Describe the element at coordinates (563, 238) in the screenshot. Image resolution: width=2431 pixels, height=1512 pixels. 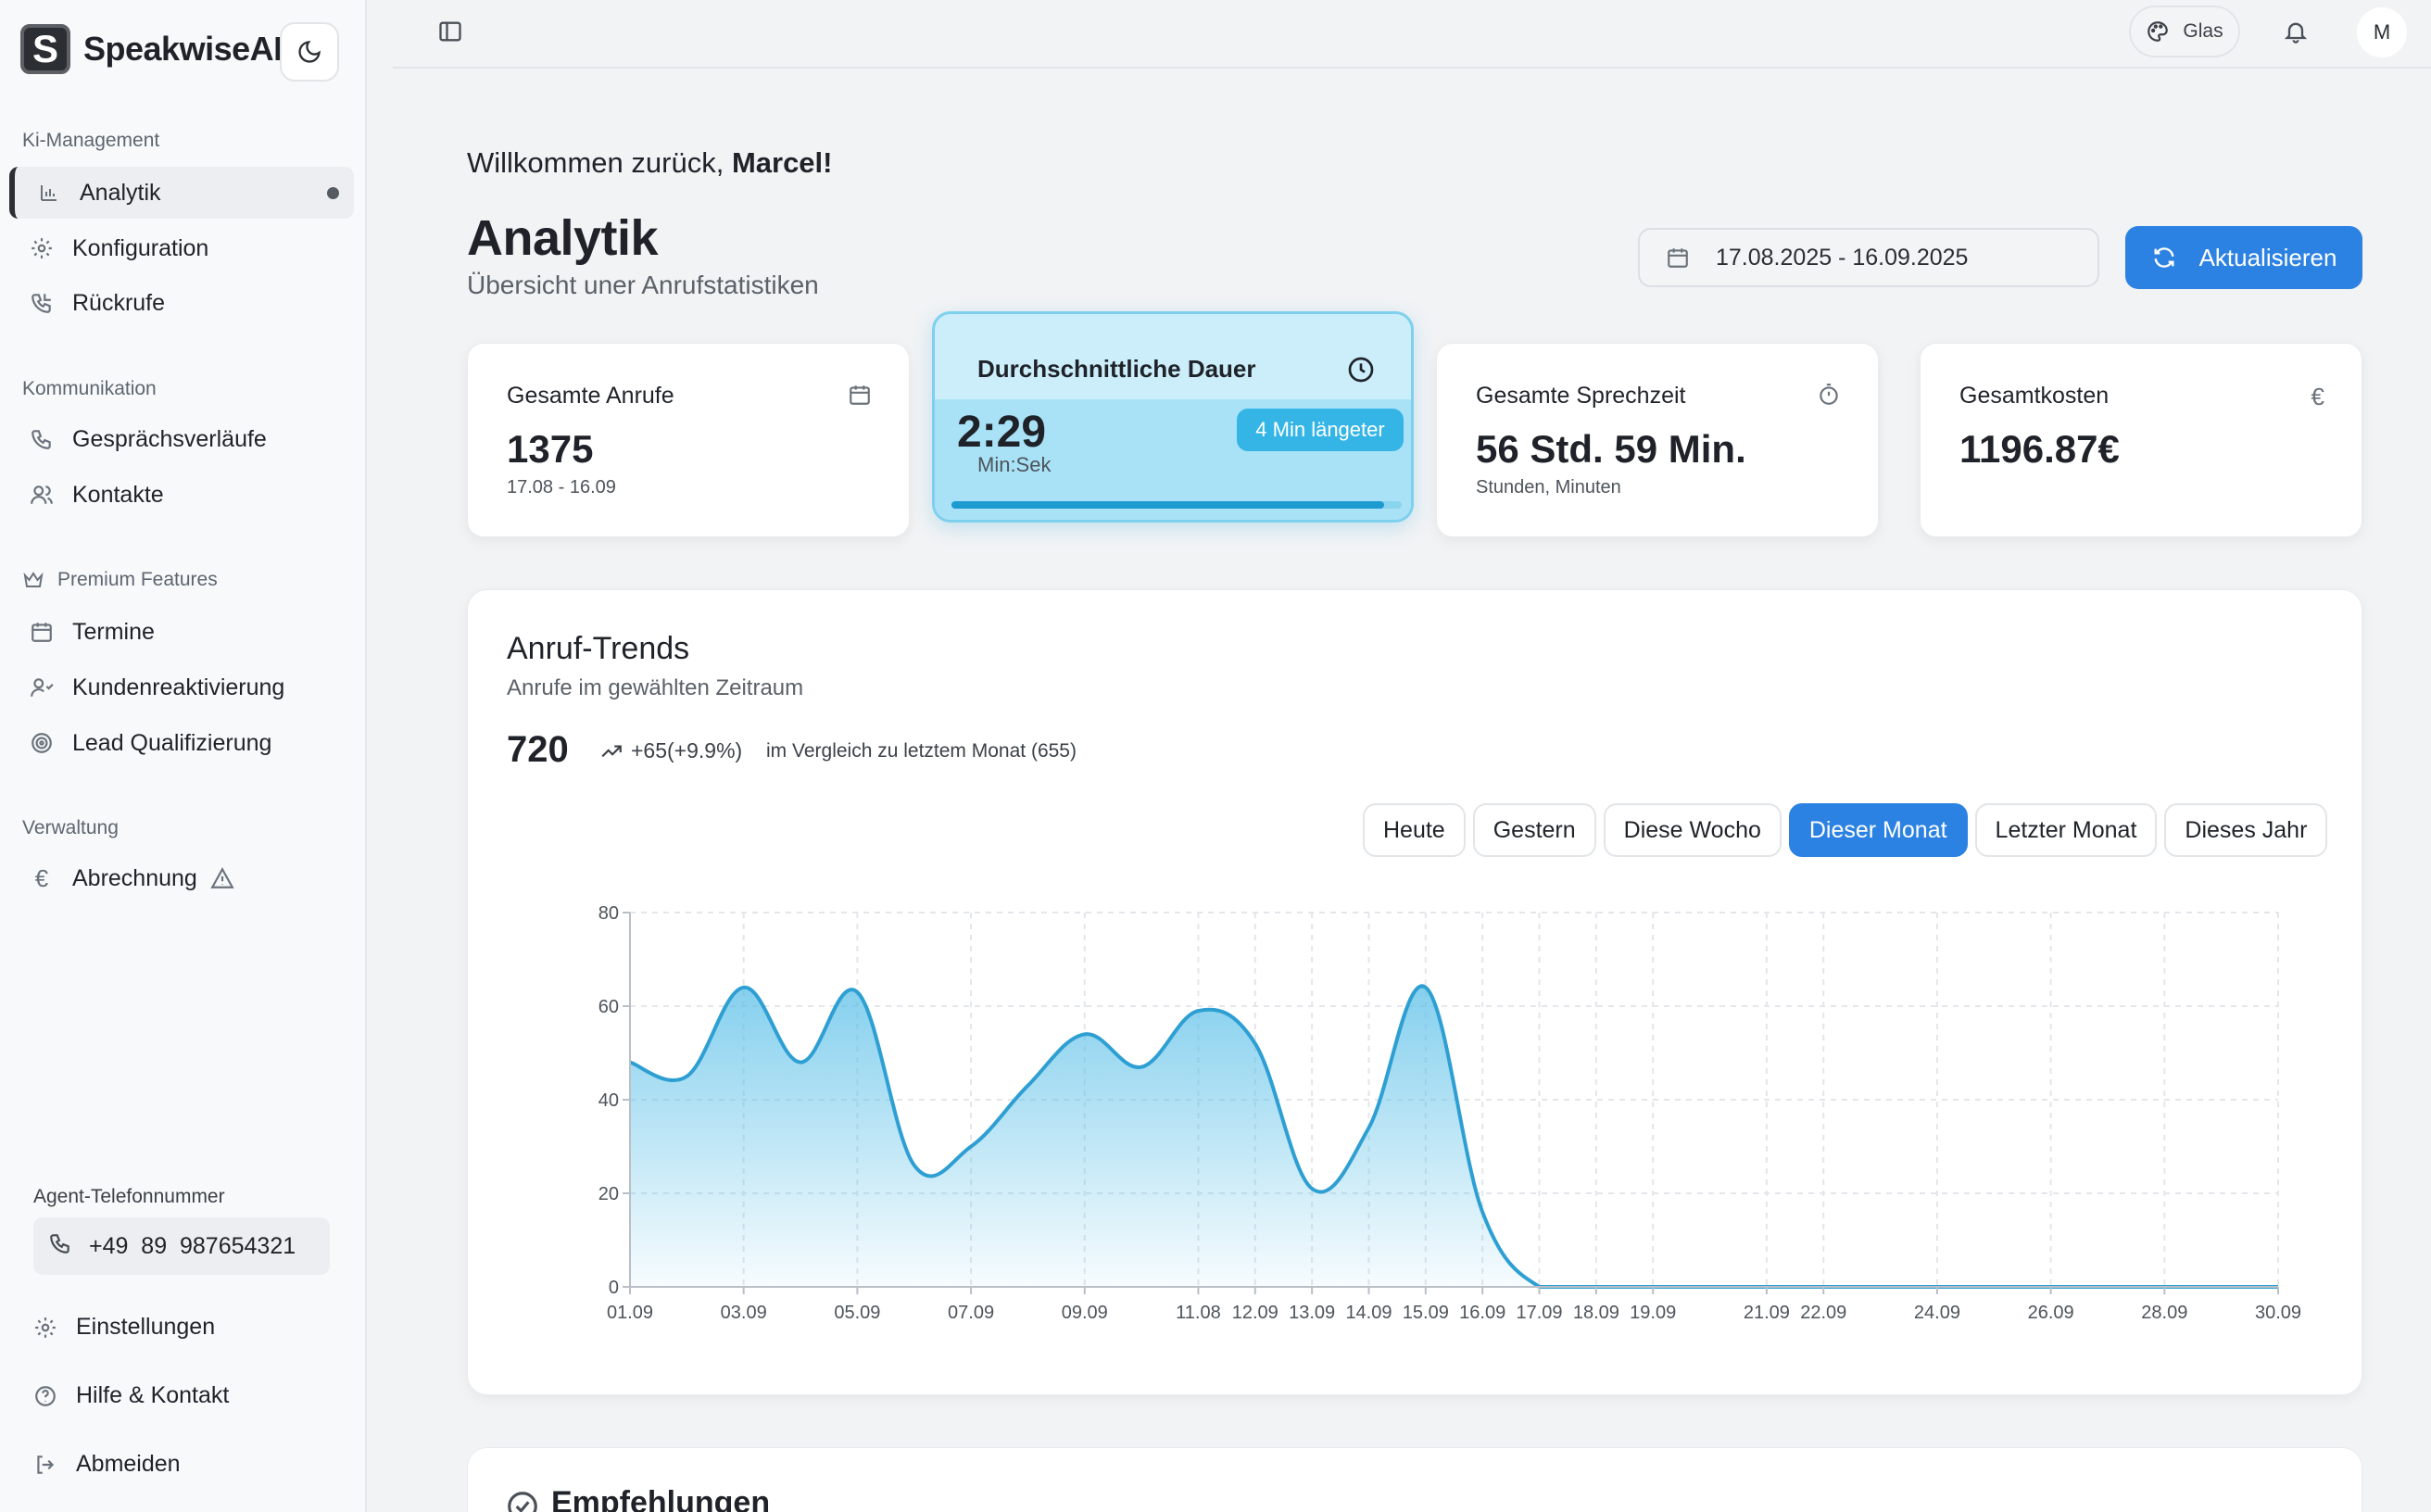
I see `page-title: Analytik` at that location.